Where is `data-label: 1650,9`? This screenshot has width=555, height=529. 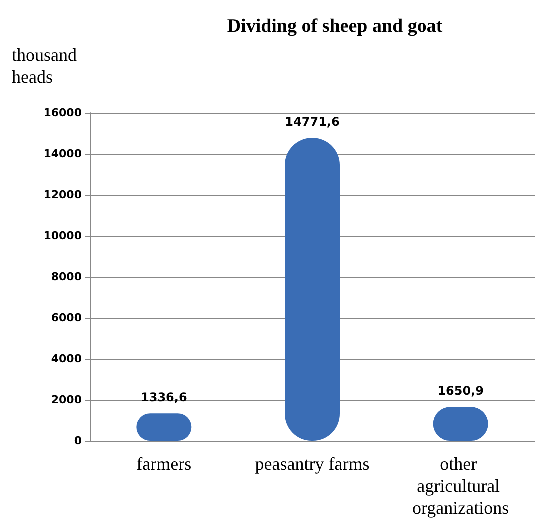 data-label: 1650,9 is located at coordinates (461, 391).